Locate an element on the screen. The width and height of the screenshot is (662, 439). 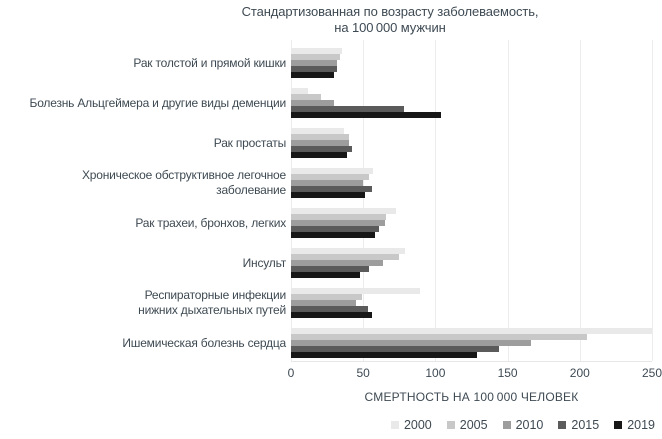
chart-row: Рак трахеи, бронхов, легких is located at coordinates (326, 220).